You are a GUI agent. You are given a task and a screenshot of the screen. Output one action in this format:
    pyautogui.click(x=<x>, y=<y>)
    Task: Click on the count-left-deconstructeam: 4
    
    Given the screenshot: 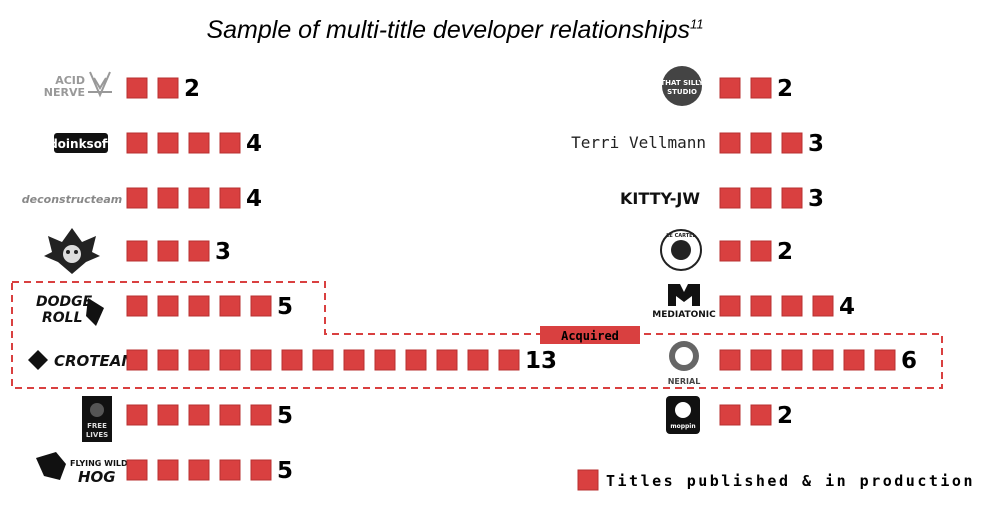 What is the action you would take?
    pyautogui.click(x=254, y=199)
    